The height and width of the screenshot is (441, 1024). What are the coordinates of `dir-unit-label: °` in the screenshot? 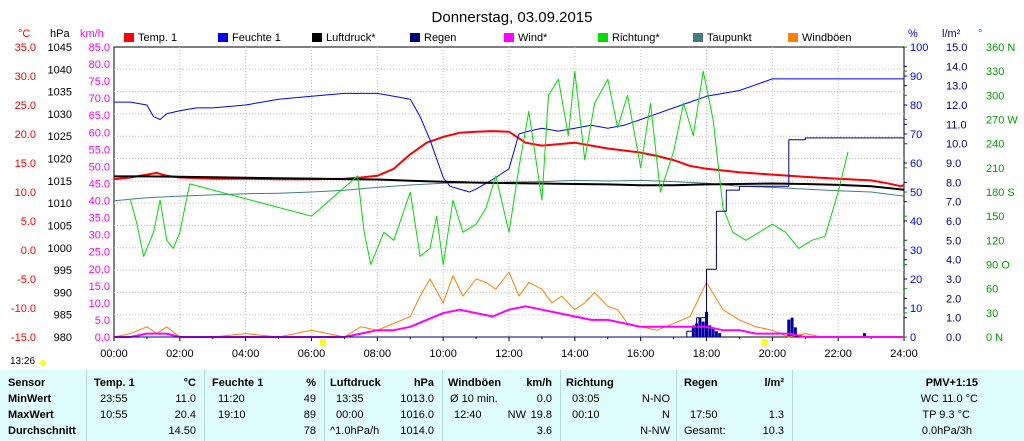 It's located at (980, 34).